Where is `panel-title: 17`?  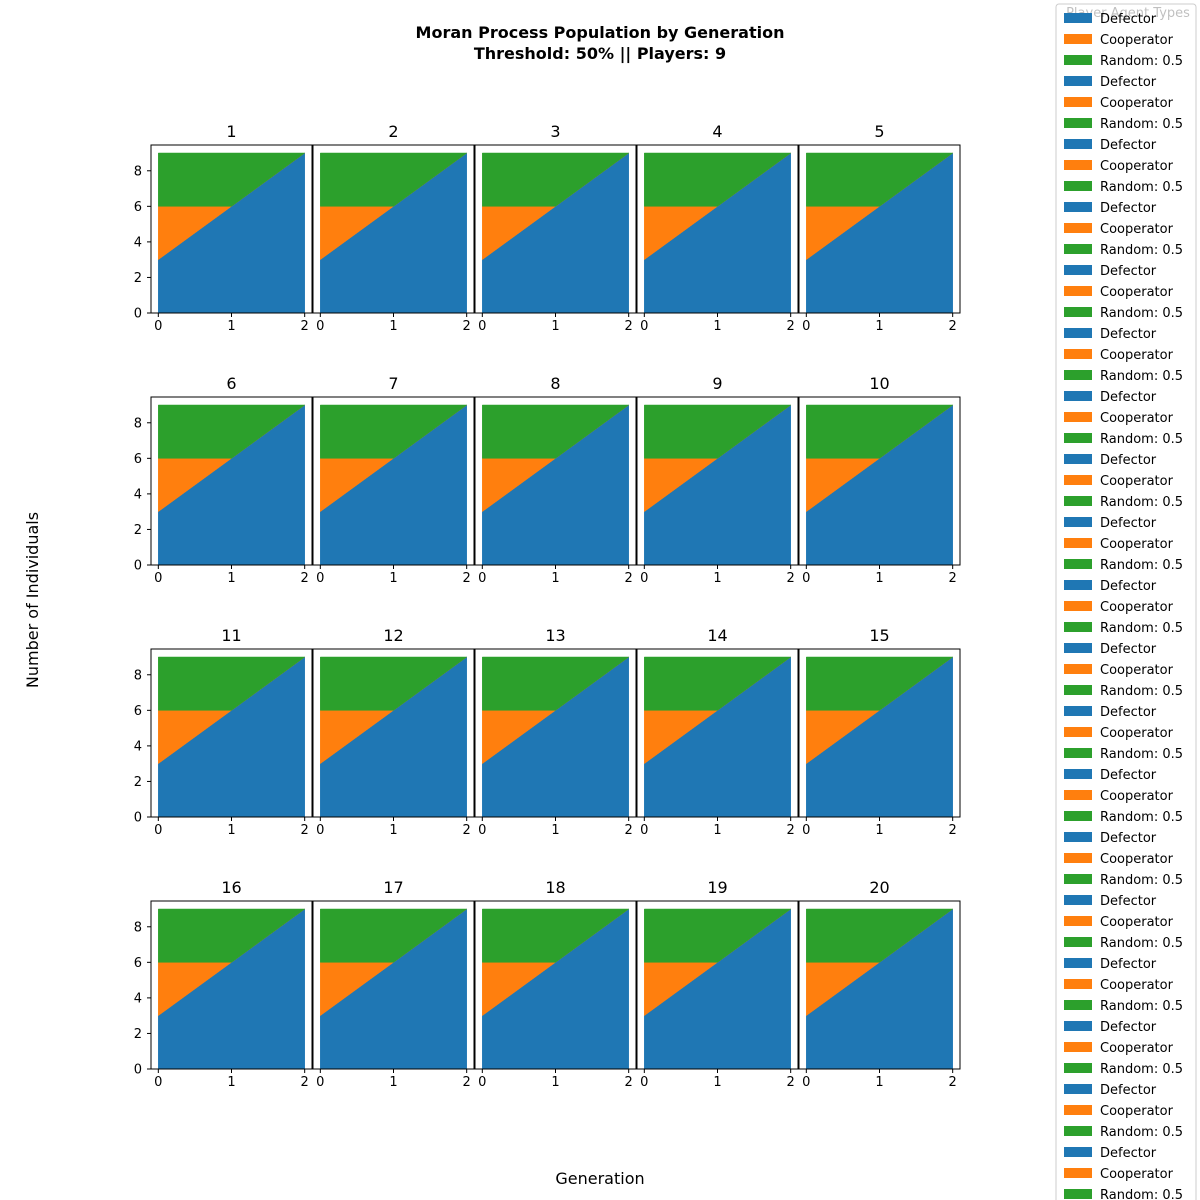 panel-title: 17 is located at coordinates (393, 887).